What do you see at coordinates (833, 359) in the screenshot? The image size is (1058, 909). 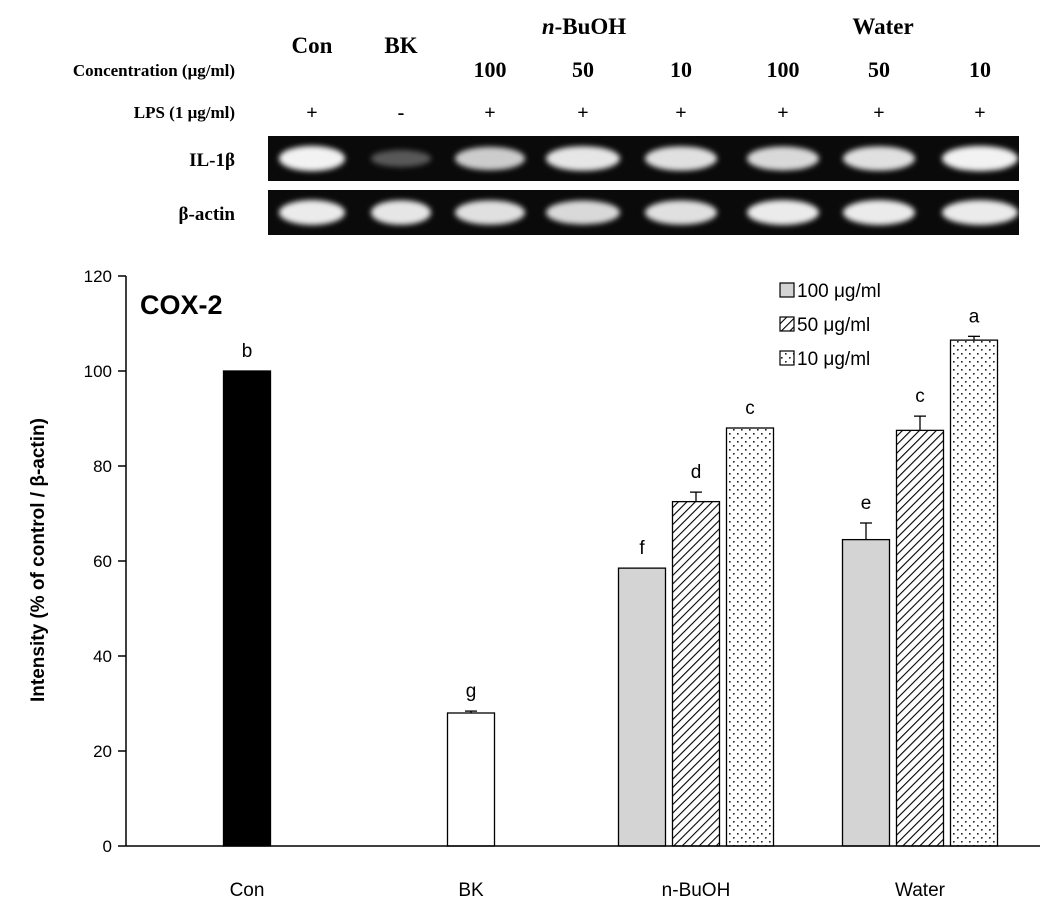 I see `legend-label: 10 μg/ml` at bounding box center [833, 359].